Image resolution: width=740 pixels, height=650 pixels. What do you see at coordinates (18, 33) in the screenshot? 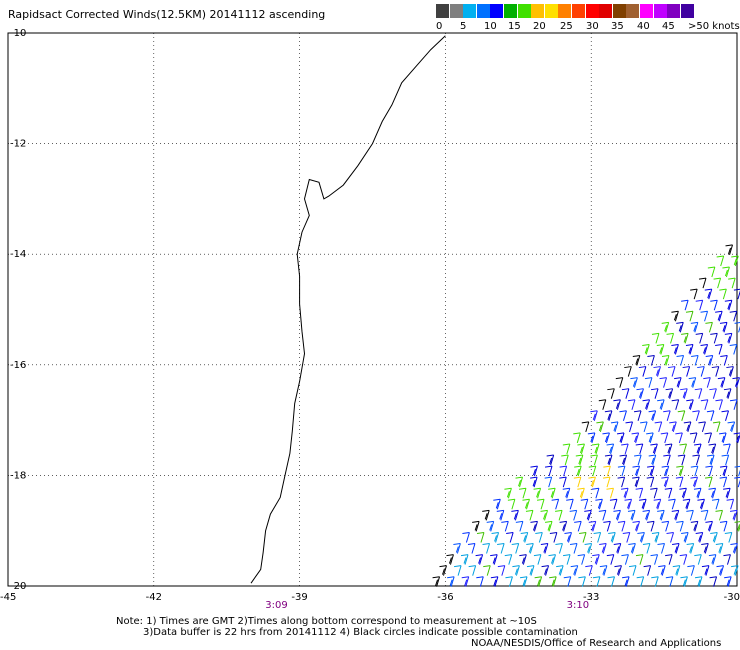
I see `y-tick-label: -10` at bounding box center [18, 33].